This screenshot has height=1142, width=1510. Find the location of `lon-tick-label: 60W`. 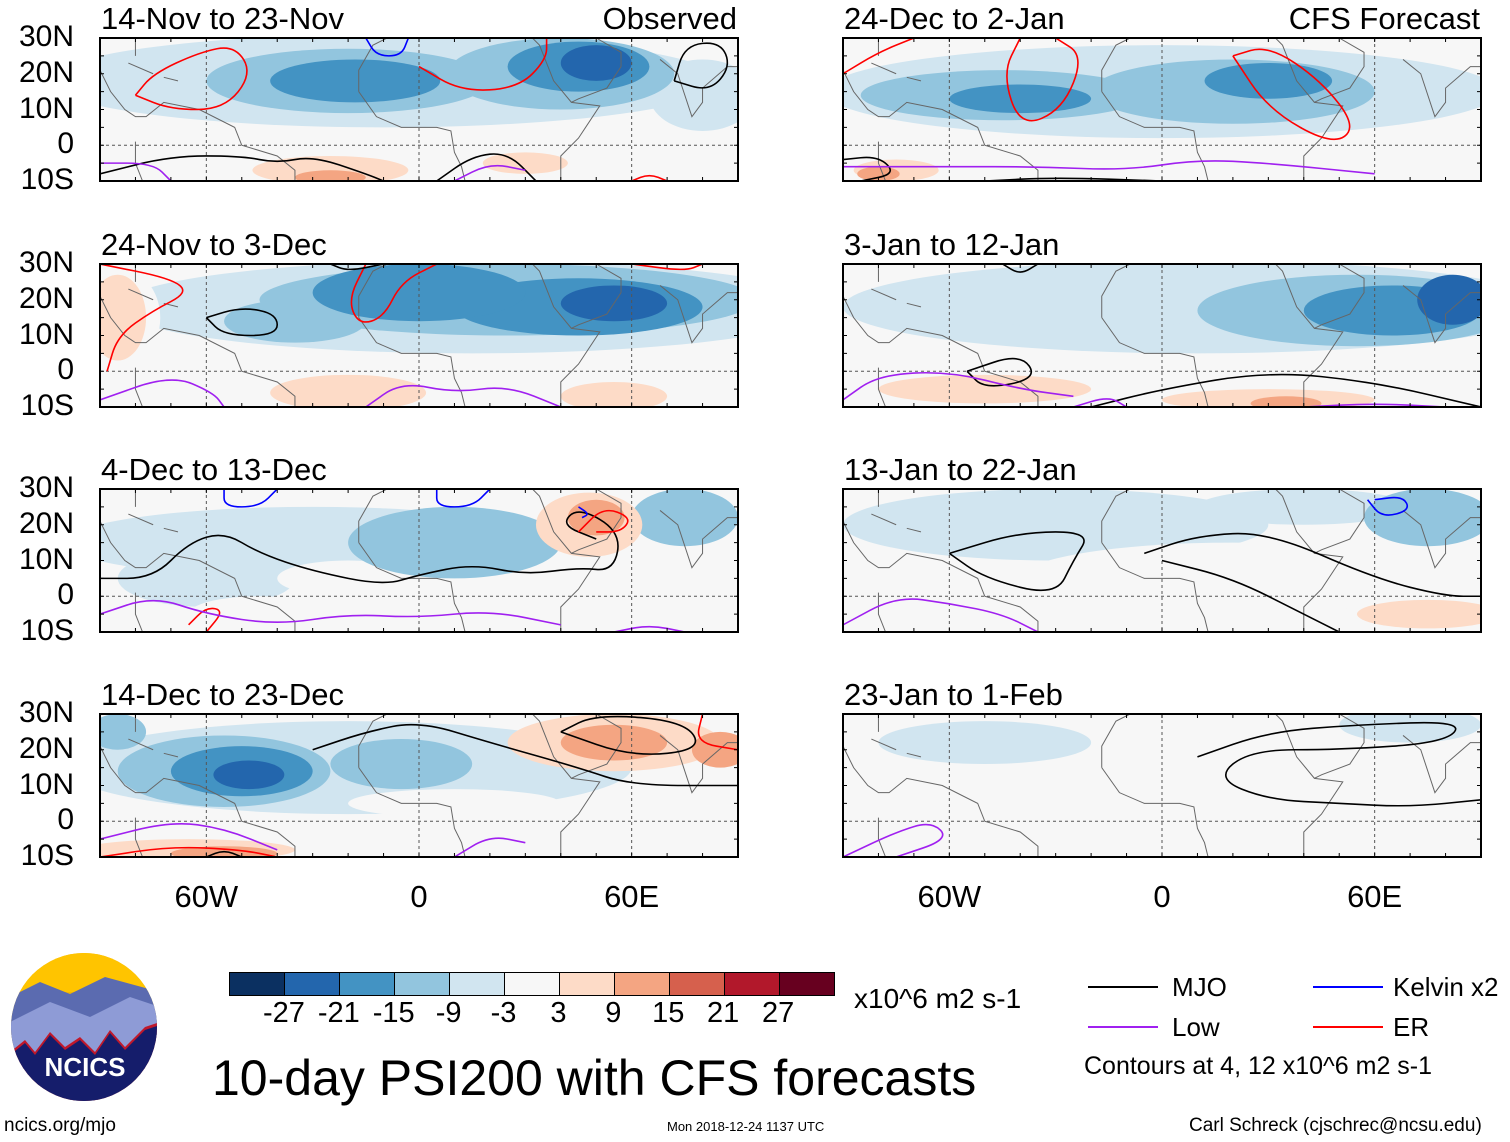

lon-tick-label: 60W is located at coordinates (949, 896).